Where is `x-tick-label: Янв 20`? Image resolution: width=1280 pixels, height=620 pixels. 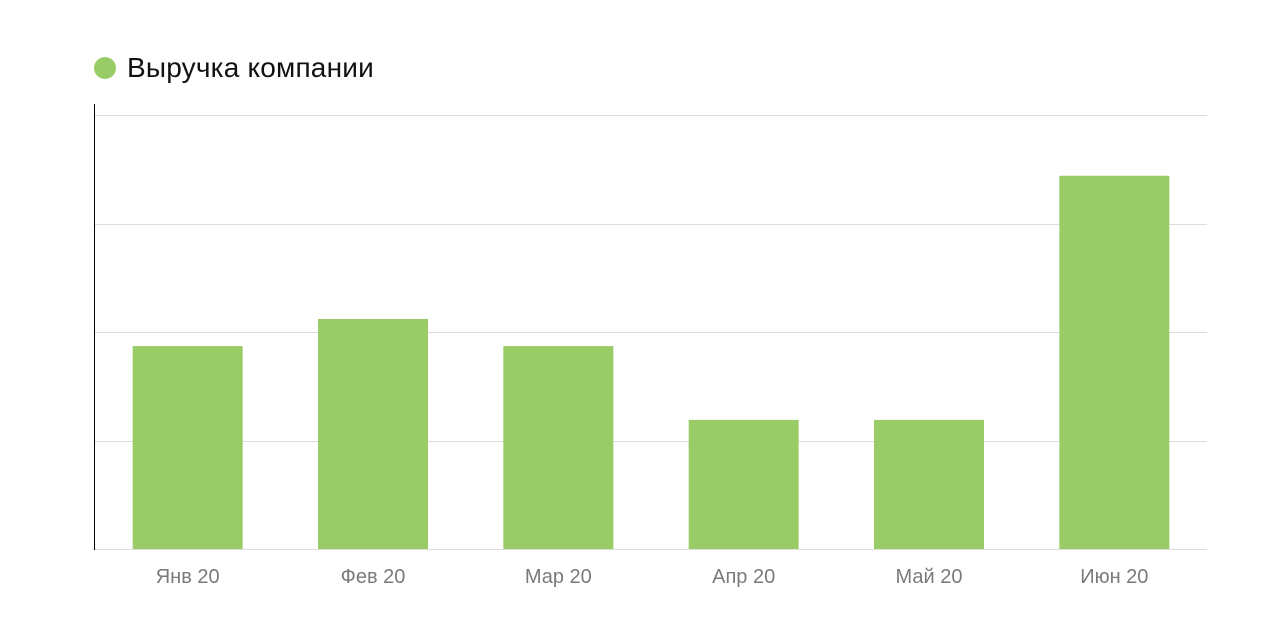
x-tick-label: Янв 20 is located at coordinates (188, 577).